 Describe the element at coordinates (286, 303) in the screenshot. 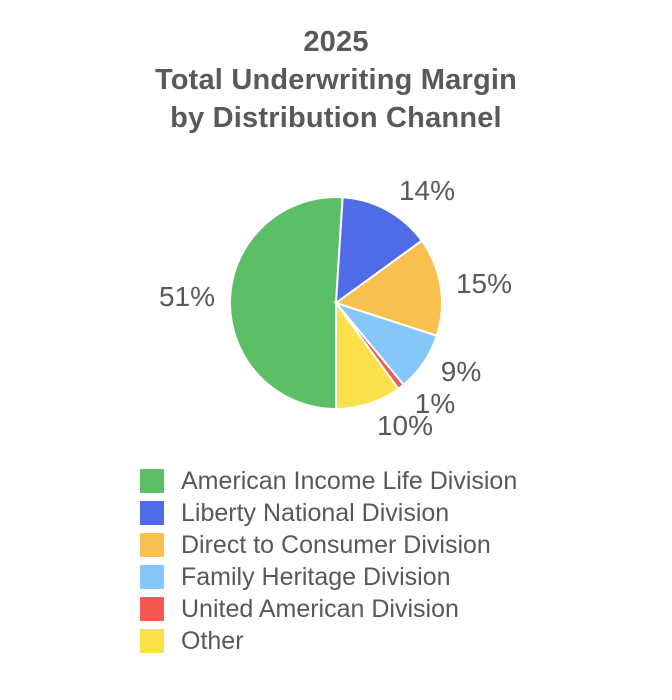

I see `pie-slice-american-income-life-division` at that location.